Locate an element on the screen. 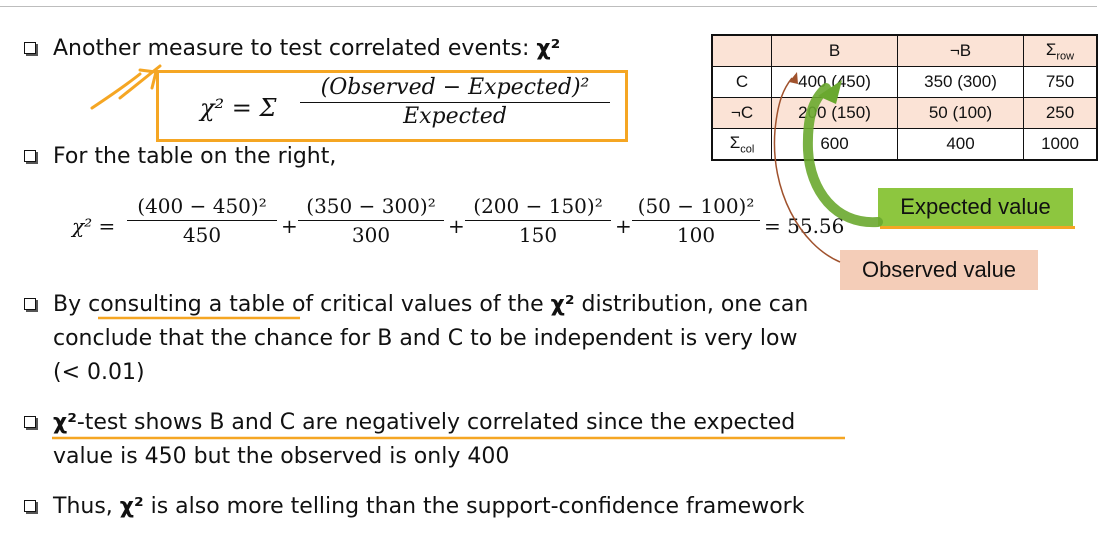 The width and height of the screenshot is (1117, 536). expected-underline is located at coordinates (977, 227).